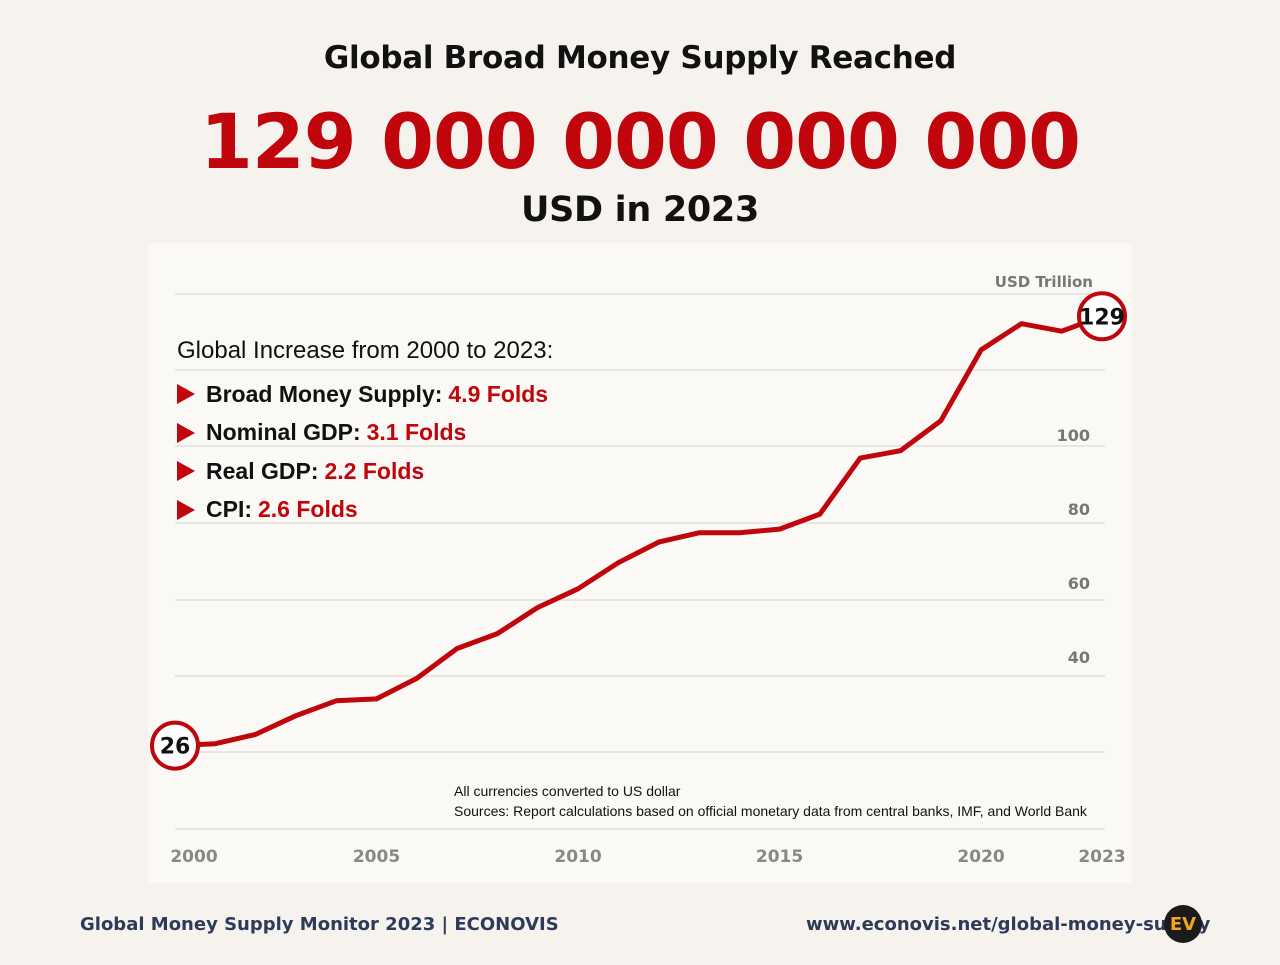 This screenshot has height=965, width=1280. I want to click on stat-label: Nominal GDP:, so click(283, 432).